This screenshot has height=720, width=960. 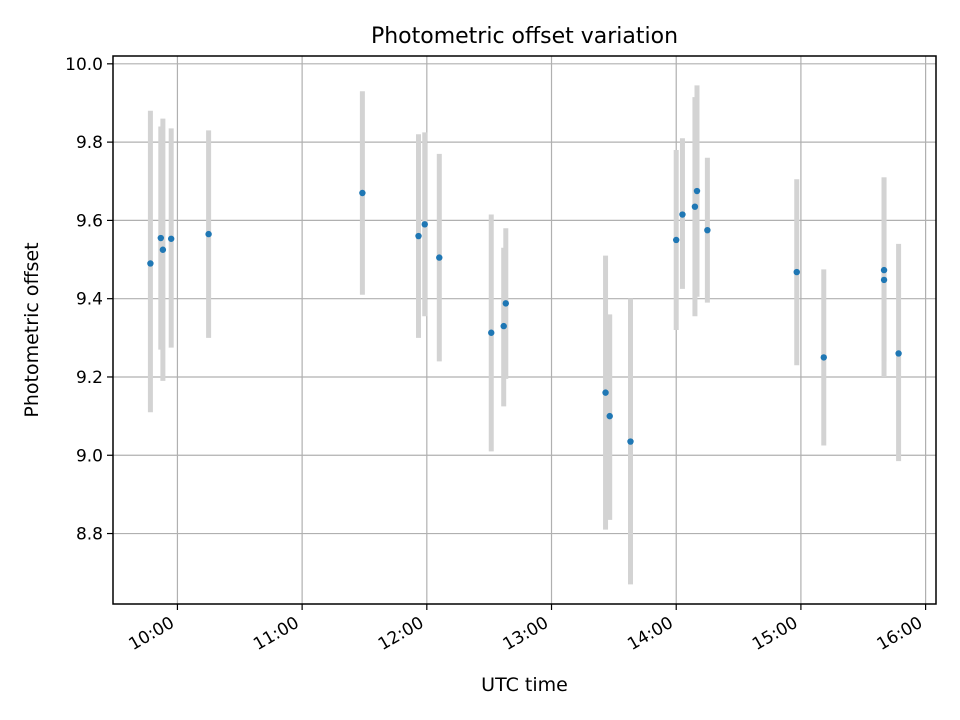 What do you see at coordinates (524, 685) in the screenshot?
I see `x-axis-label: UTC time` at bounding box center [524, 685].